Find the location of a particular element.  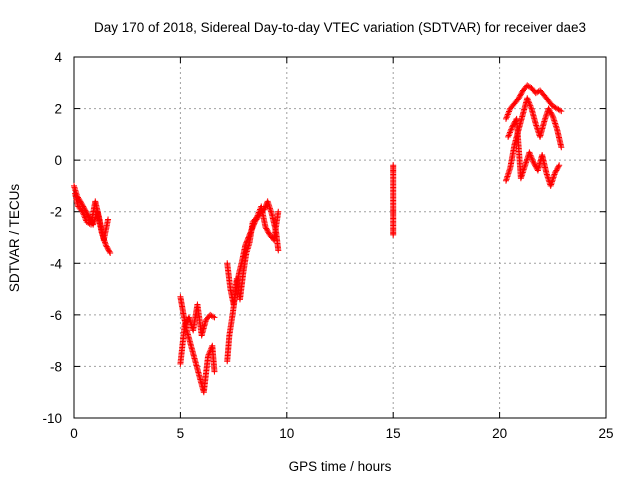

y-tick-label: 0 is located at coordinates (58, 160).